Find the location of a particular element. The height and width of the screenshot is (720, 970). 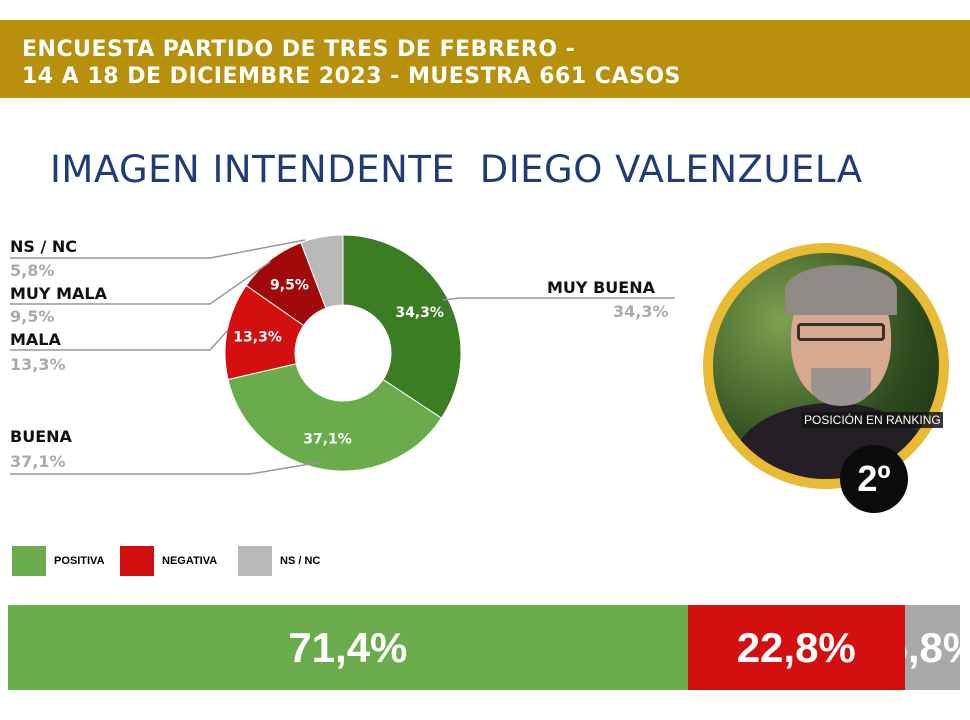

donut-slice-ns-nc is located at coordinates (322, 271).